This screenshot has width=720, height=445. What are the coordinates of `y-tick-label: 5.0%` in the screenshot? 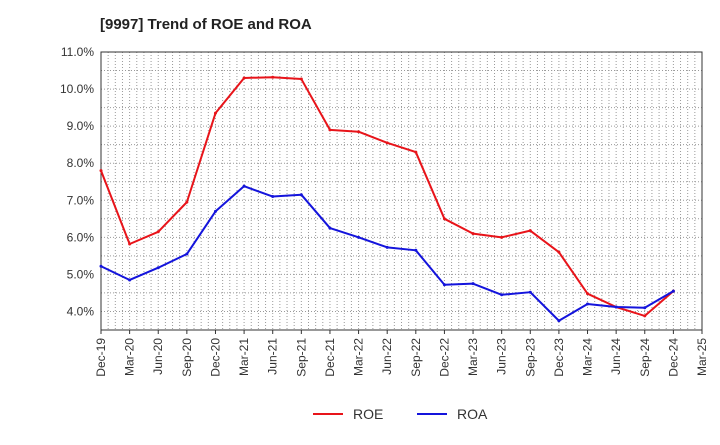 It's located at (81, 274).